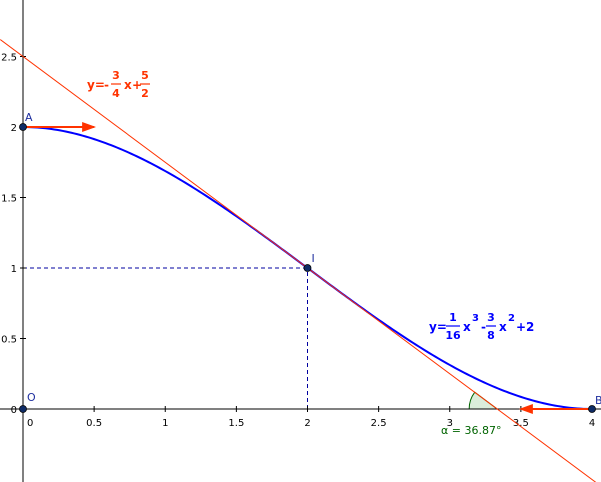 The width and height of the screenshot is (601, 482). Describe the element at coordinates (31, 397) in the screenshot. I see `point-label-o: O` at that location.